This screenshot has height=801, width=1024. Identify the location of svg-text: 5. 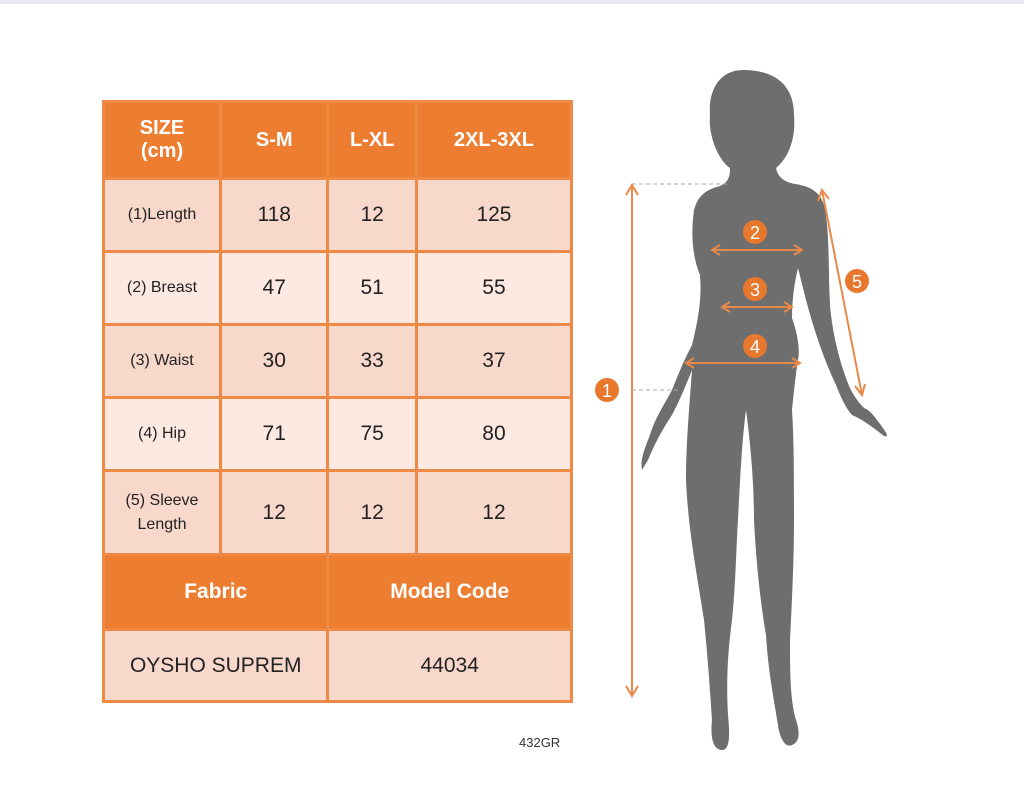
(857, 282).